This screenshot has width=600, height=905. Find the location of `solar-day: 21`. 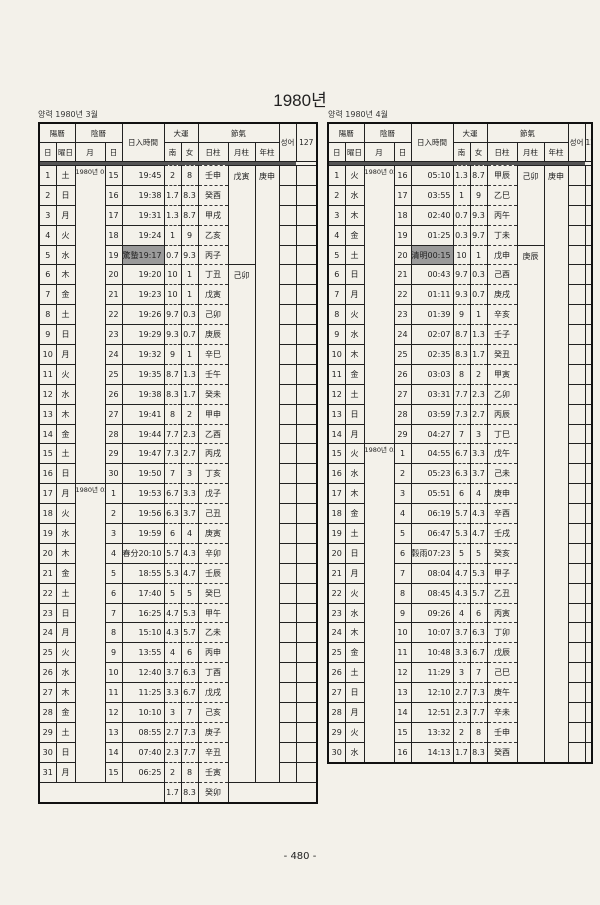

solar-day: 21 is located at coordinates (47, 573).